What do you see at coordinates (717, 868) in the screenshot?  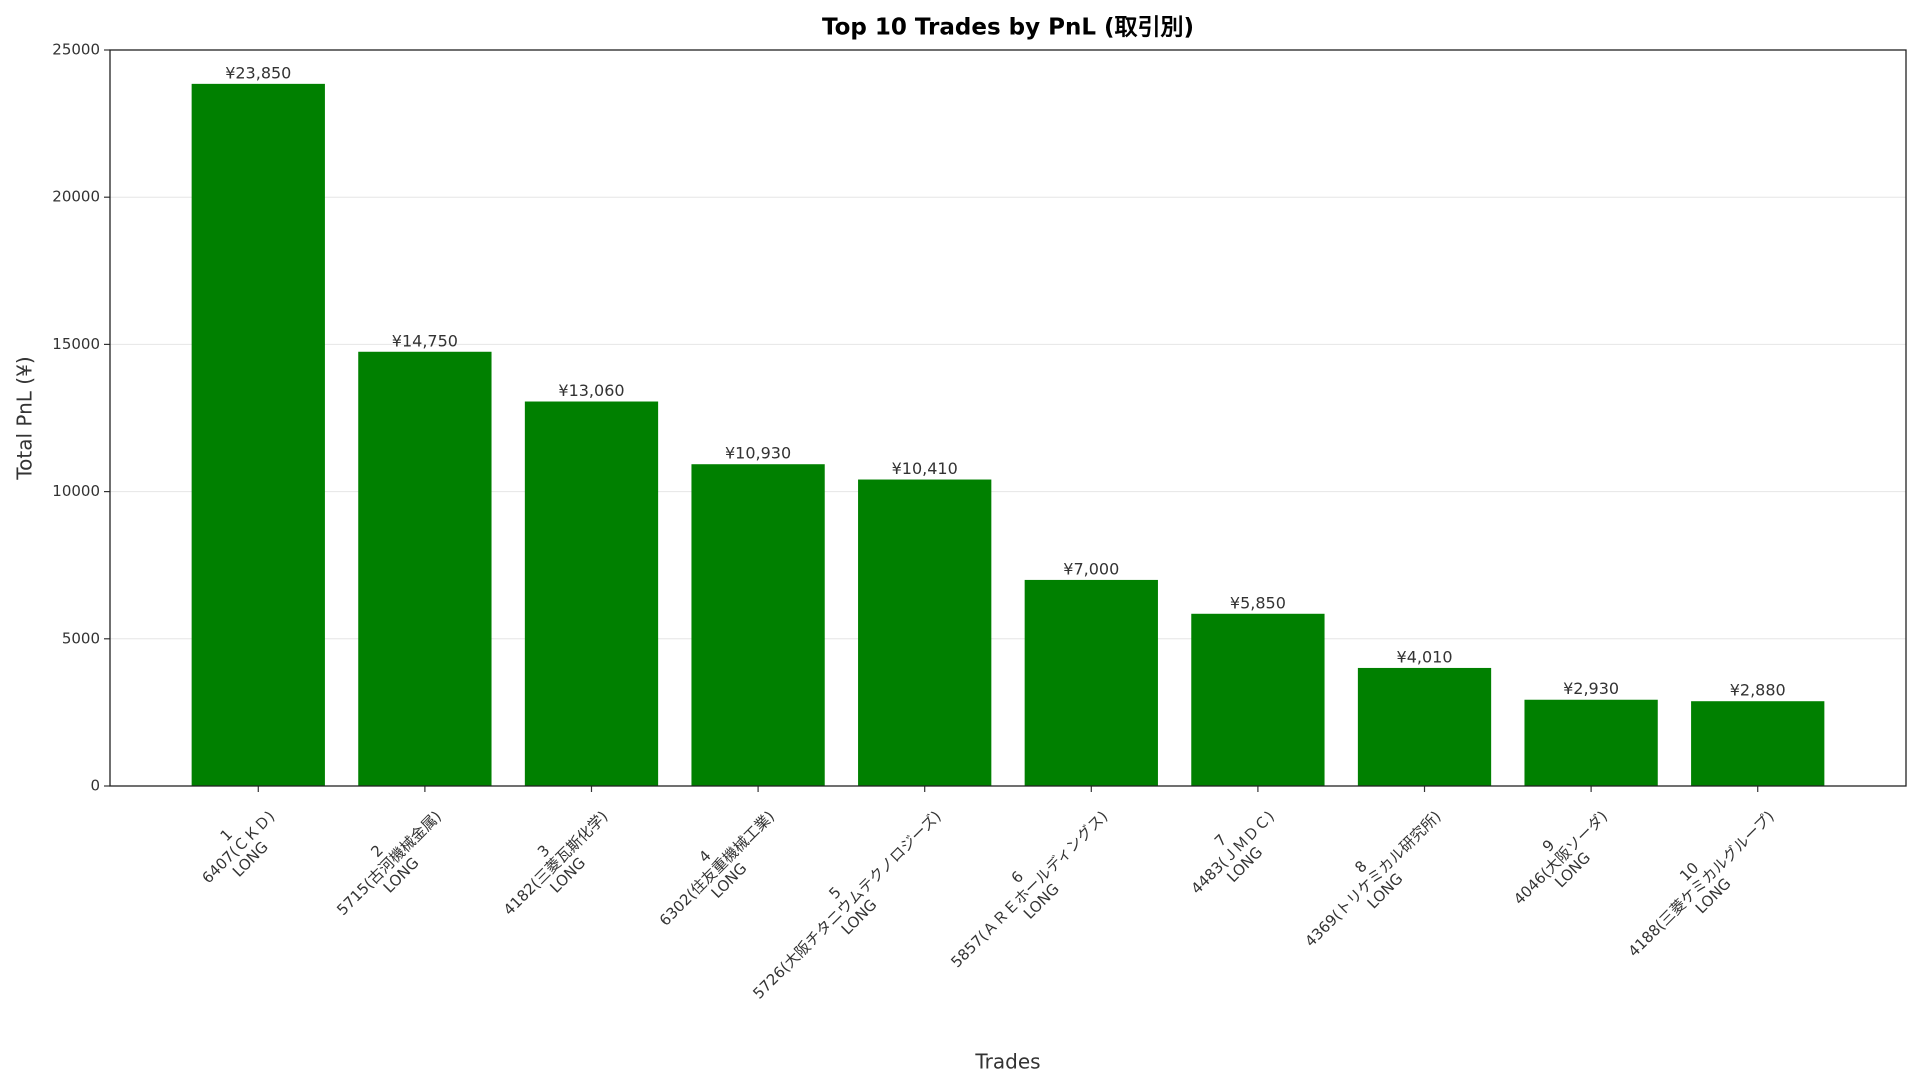 I see `x-tick-label-line: 6302(住友重機械工業)` at bounding box center [717, 868].